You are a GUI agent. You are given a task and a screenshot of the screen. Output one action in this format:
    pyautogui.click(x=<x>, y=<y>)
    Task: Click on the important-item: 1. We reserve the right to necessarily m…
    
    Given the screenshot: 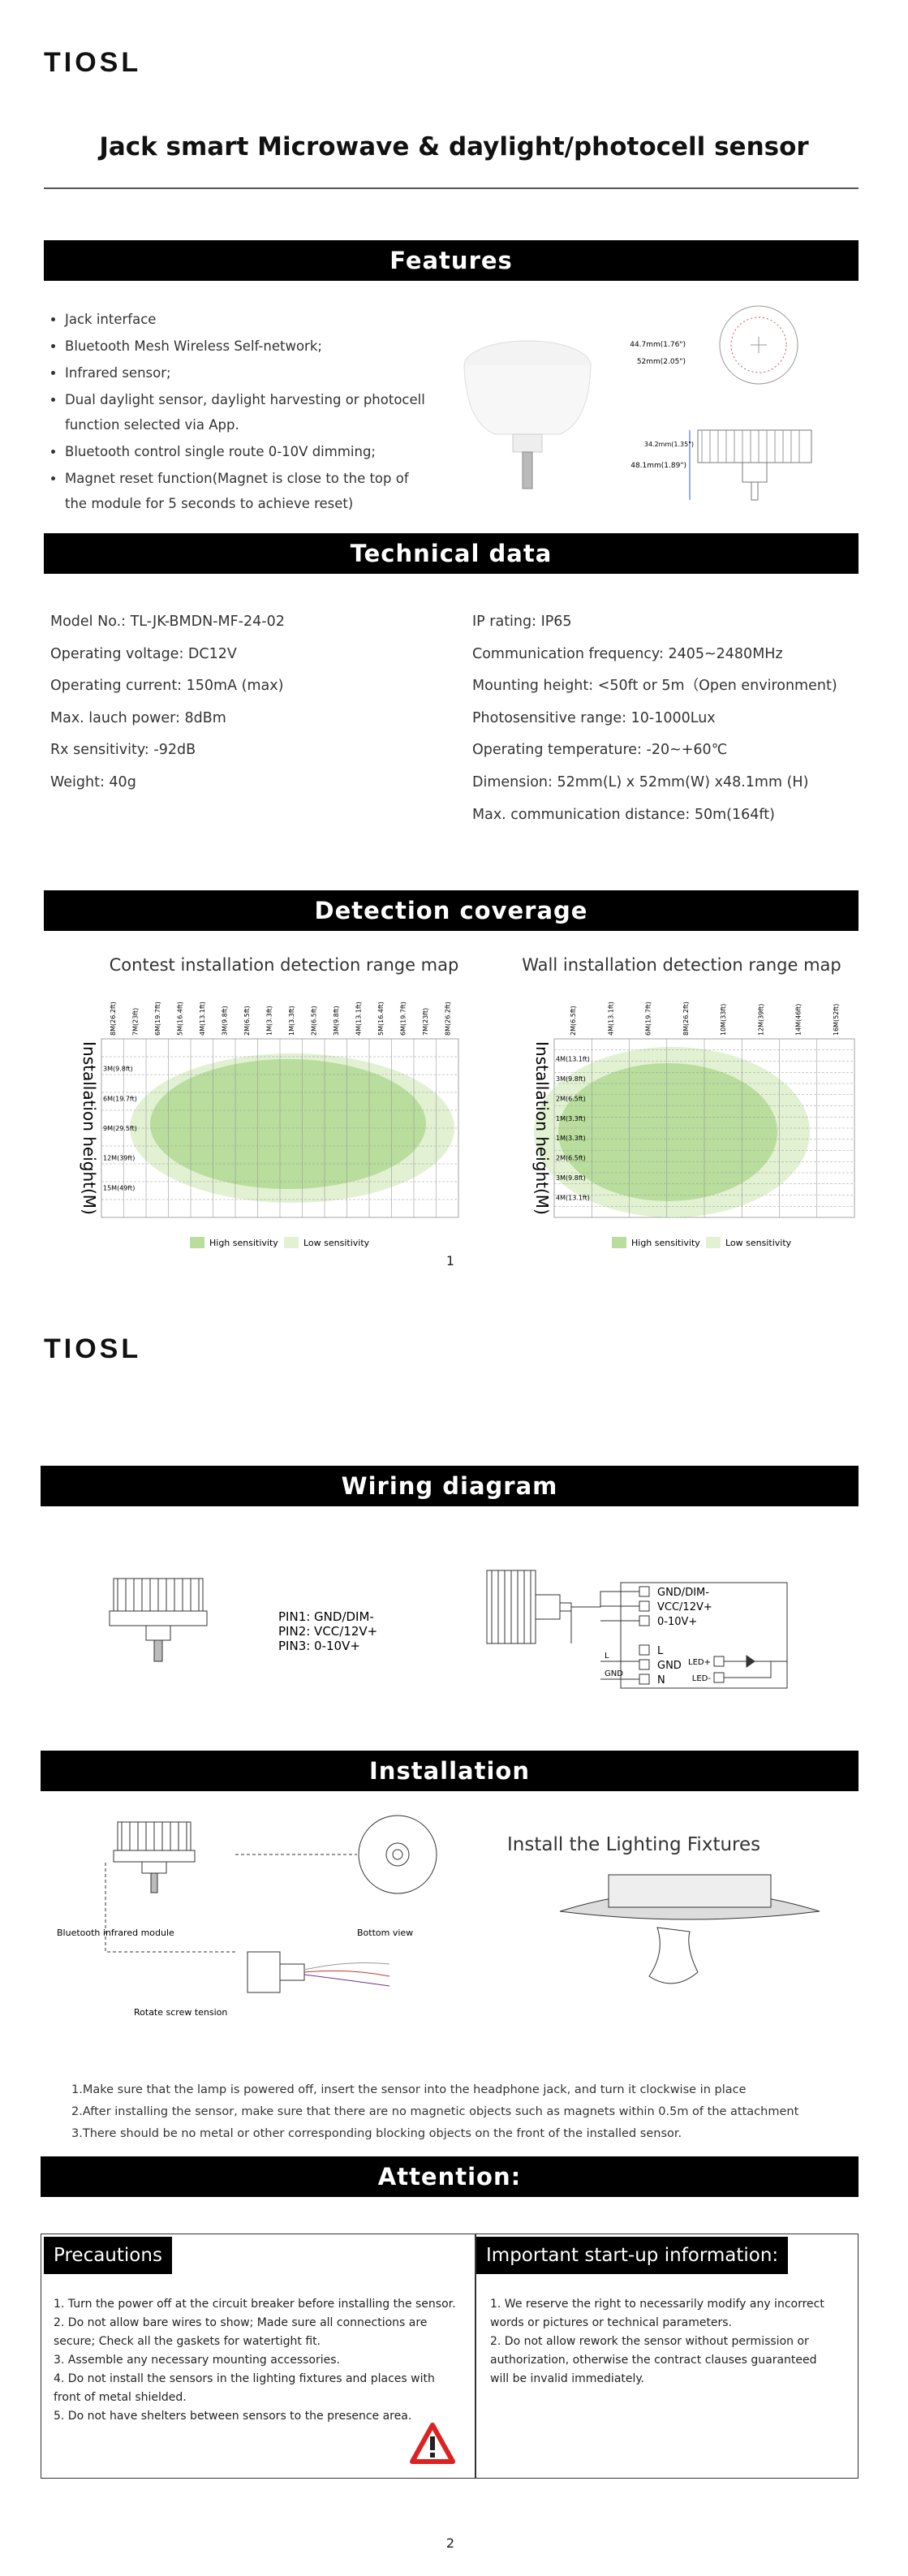 What is the action you would take?
    pyautogui.click(x=657, y=2313)
    